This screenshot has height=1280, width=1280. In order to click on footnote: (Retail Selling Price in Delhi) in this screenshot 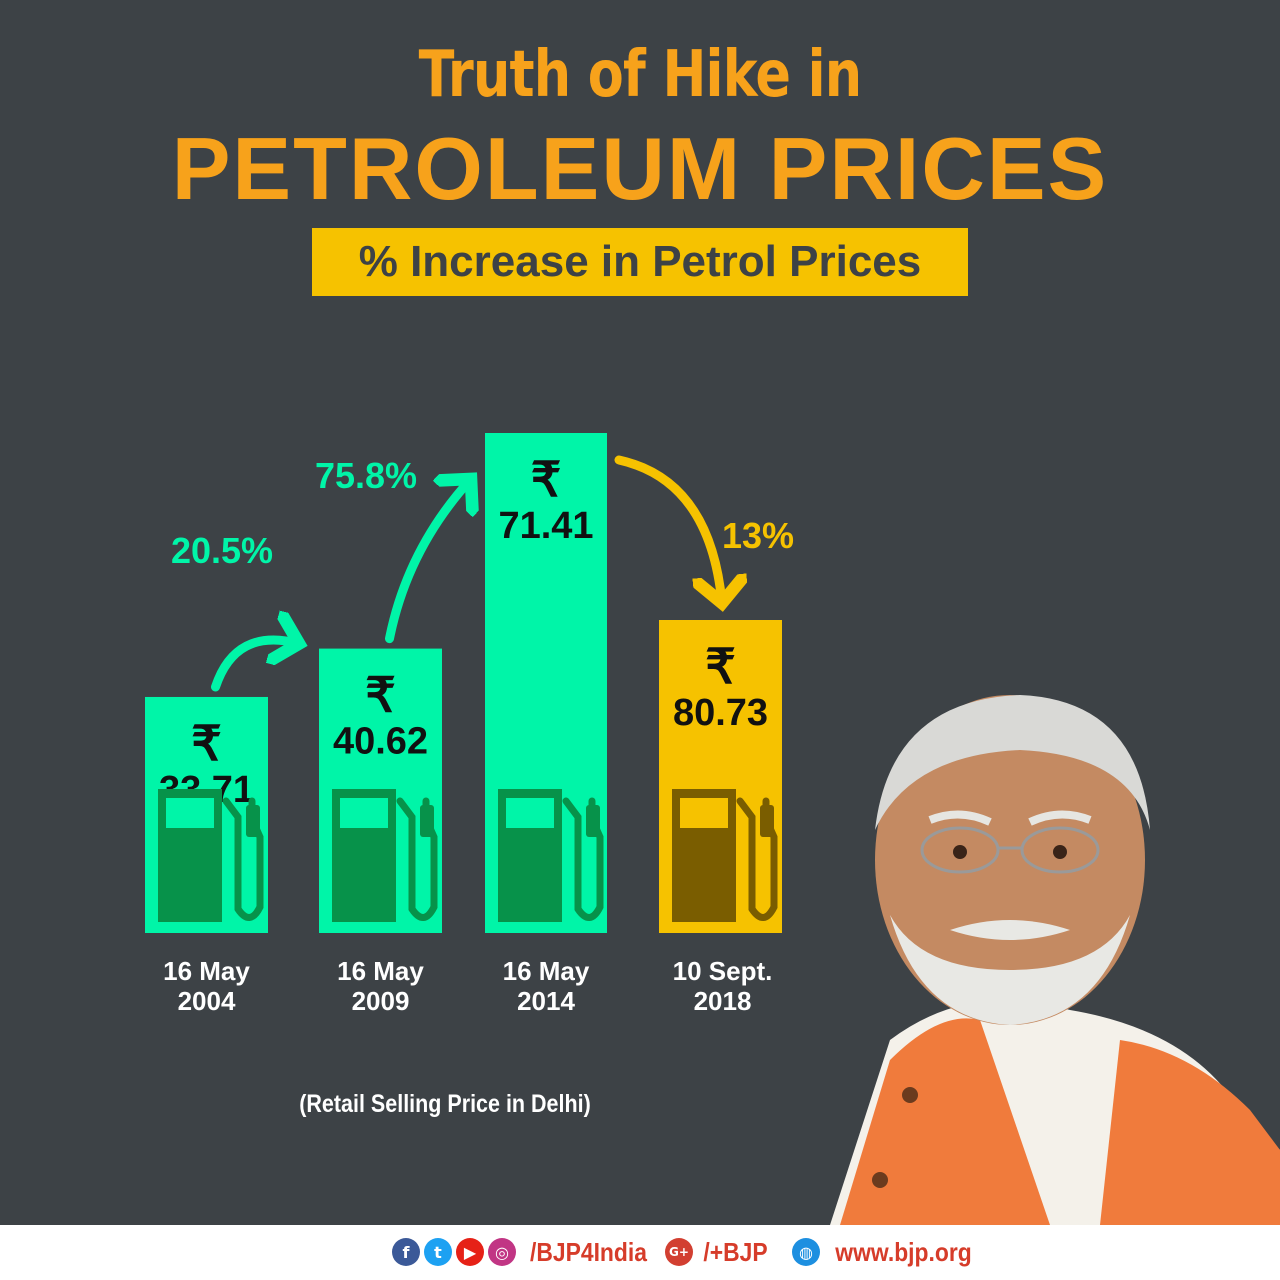, I will do `click(445, 1104)`.